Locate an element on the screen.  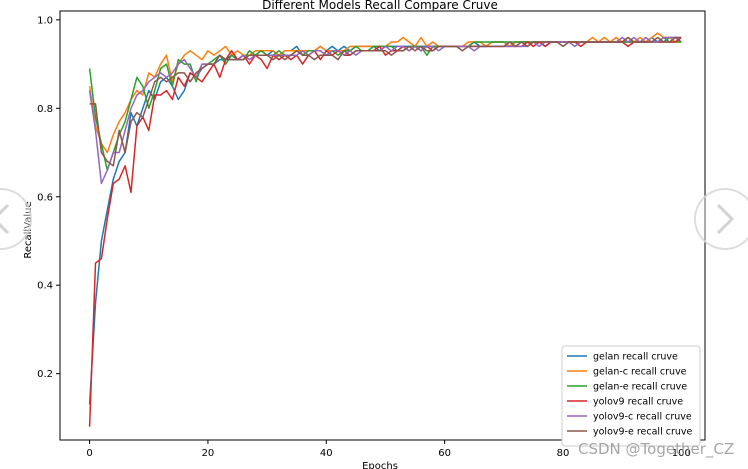
x-tick-label: 40 is located at coordinates (326, 453).